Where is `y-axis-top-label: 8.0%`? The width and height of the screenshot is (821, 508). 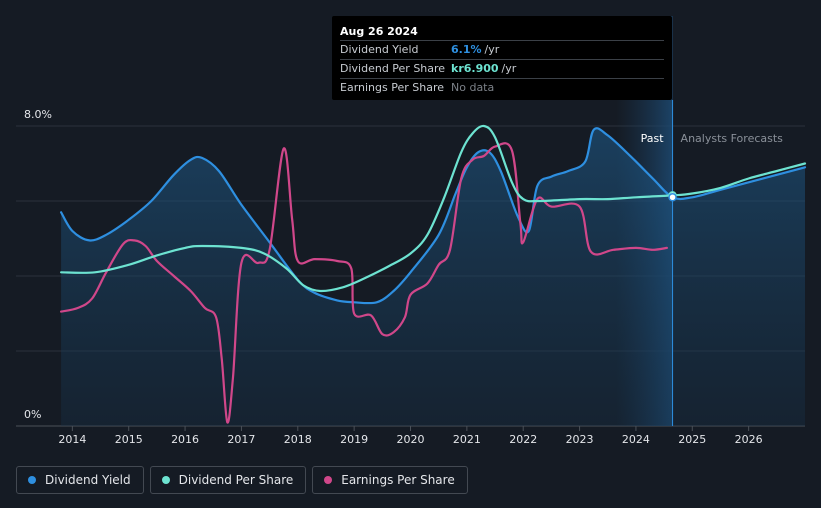 y-axis-top-label: 8.0% is located at coordinates (38, 114).